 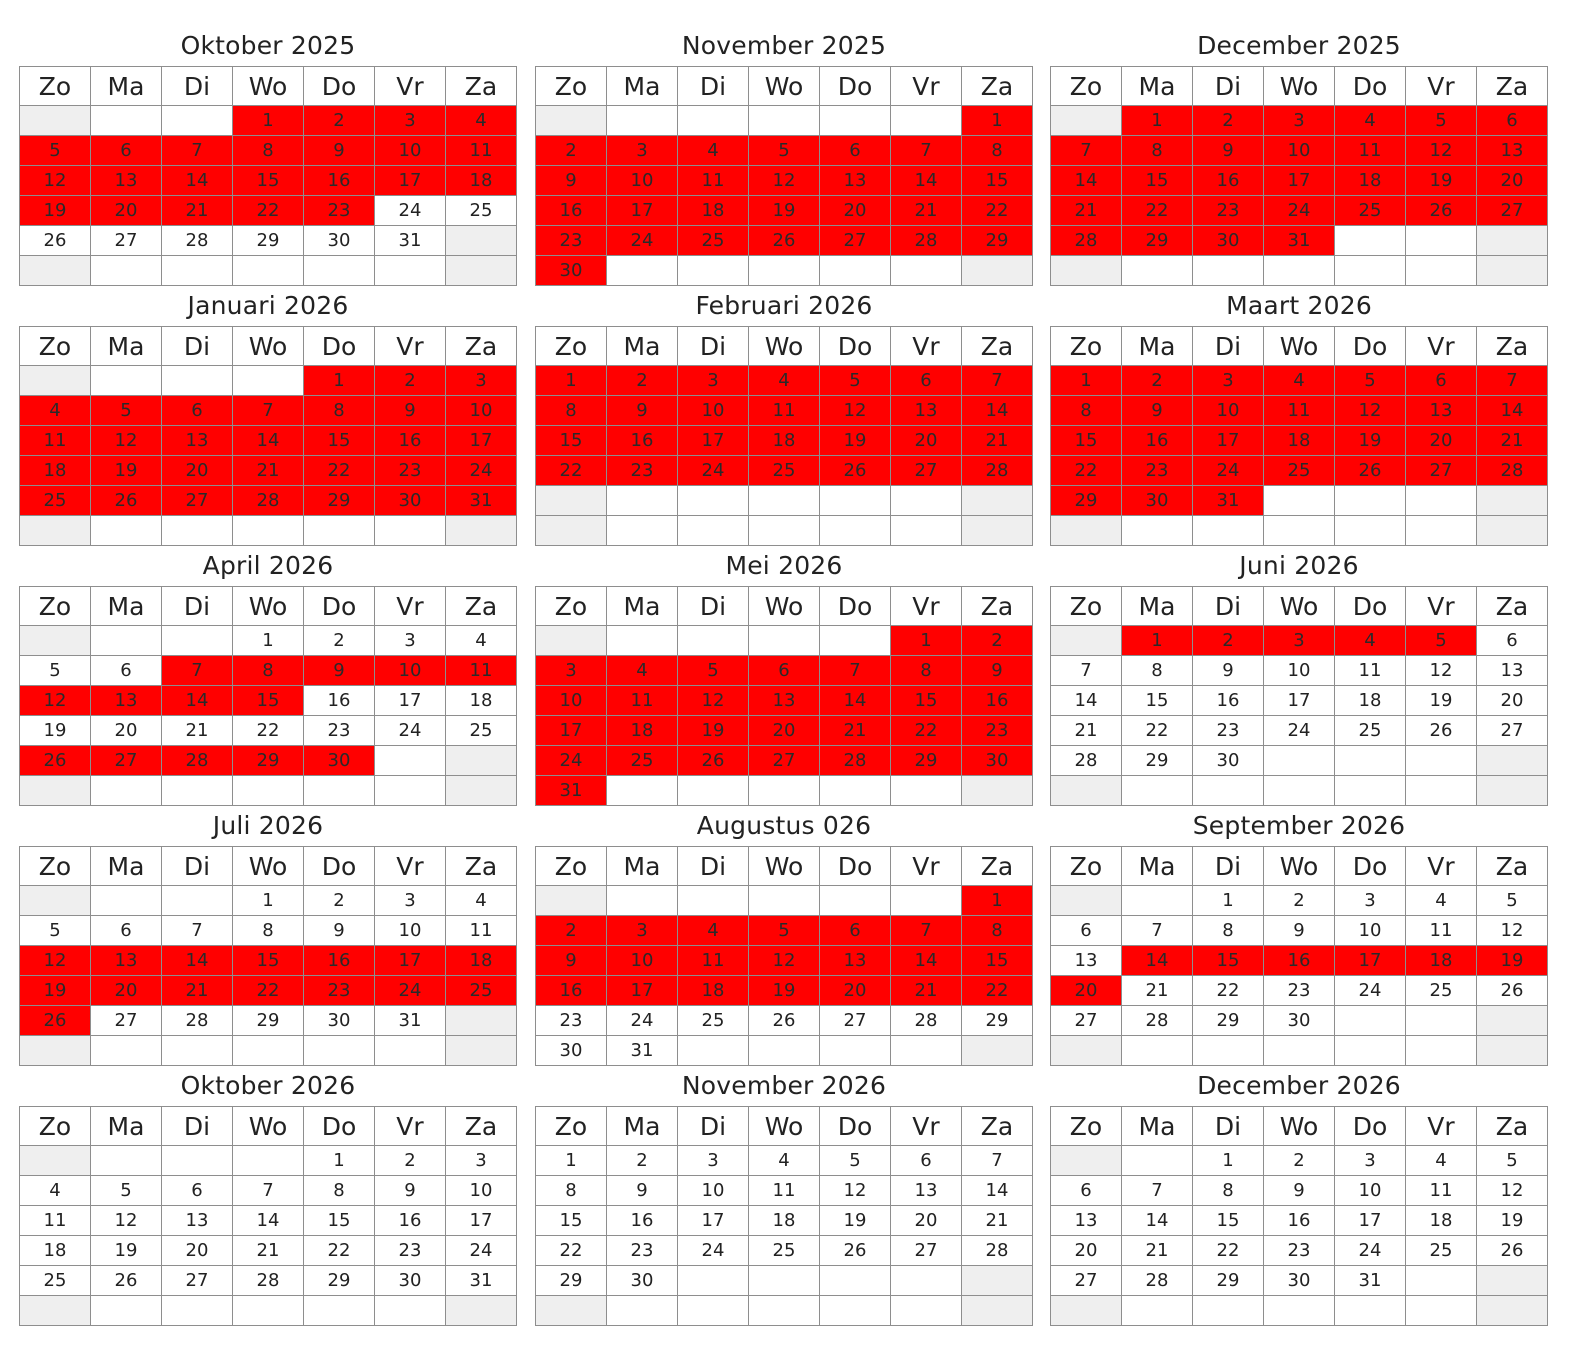 What do you see at coordinates (268, 180) in the screenshot?
I see `day-cell-booked: 15` at bounding box center [268, 180].